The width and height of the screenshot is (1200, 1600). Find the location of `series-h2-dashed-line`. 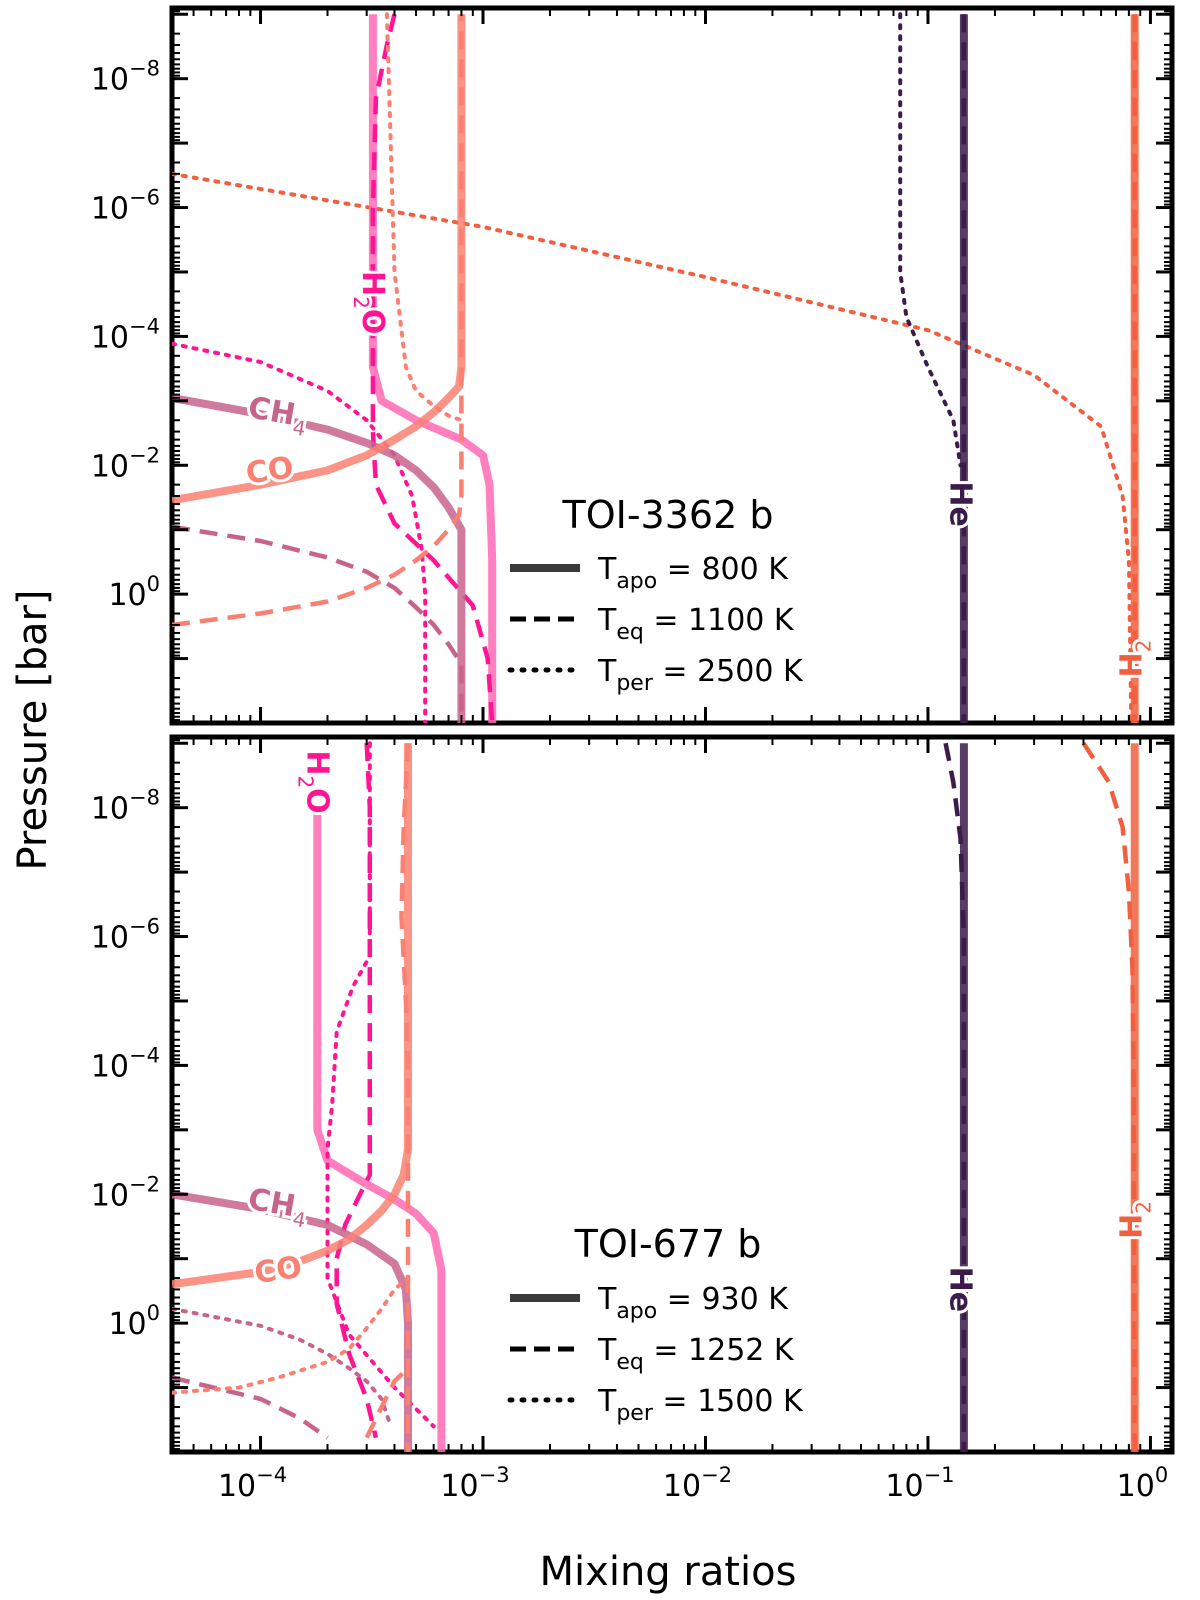

series-h2-dashed-line is located at coordinates (1109, 1096).